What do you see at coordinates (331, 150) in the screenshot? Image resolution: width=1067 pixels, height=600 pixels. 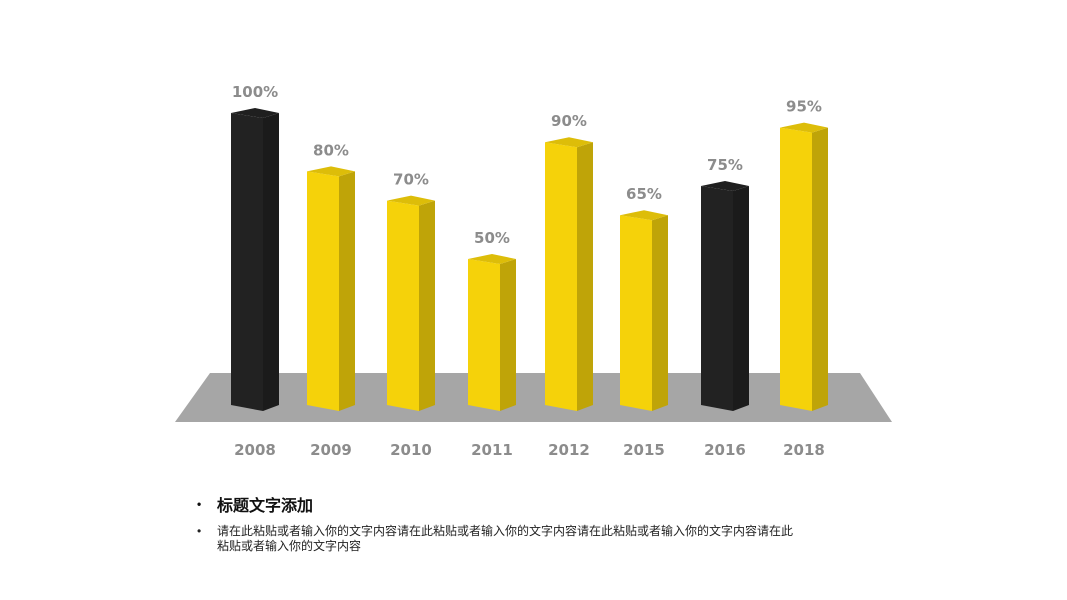 I see `data-label: 80%` at bounding box center [331, 150].